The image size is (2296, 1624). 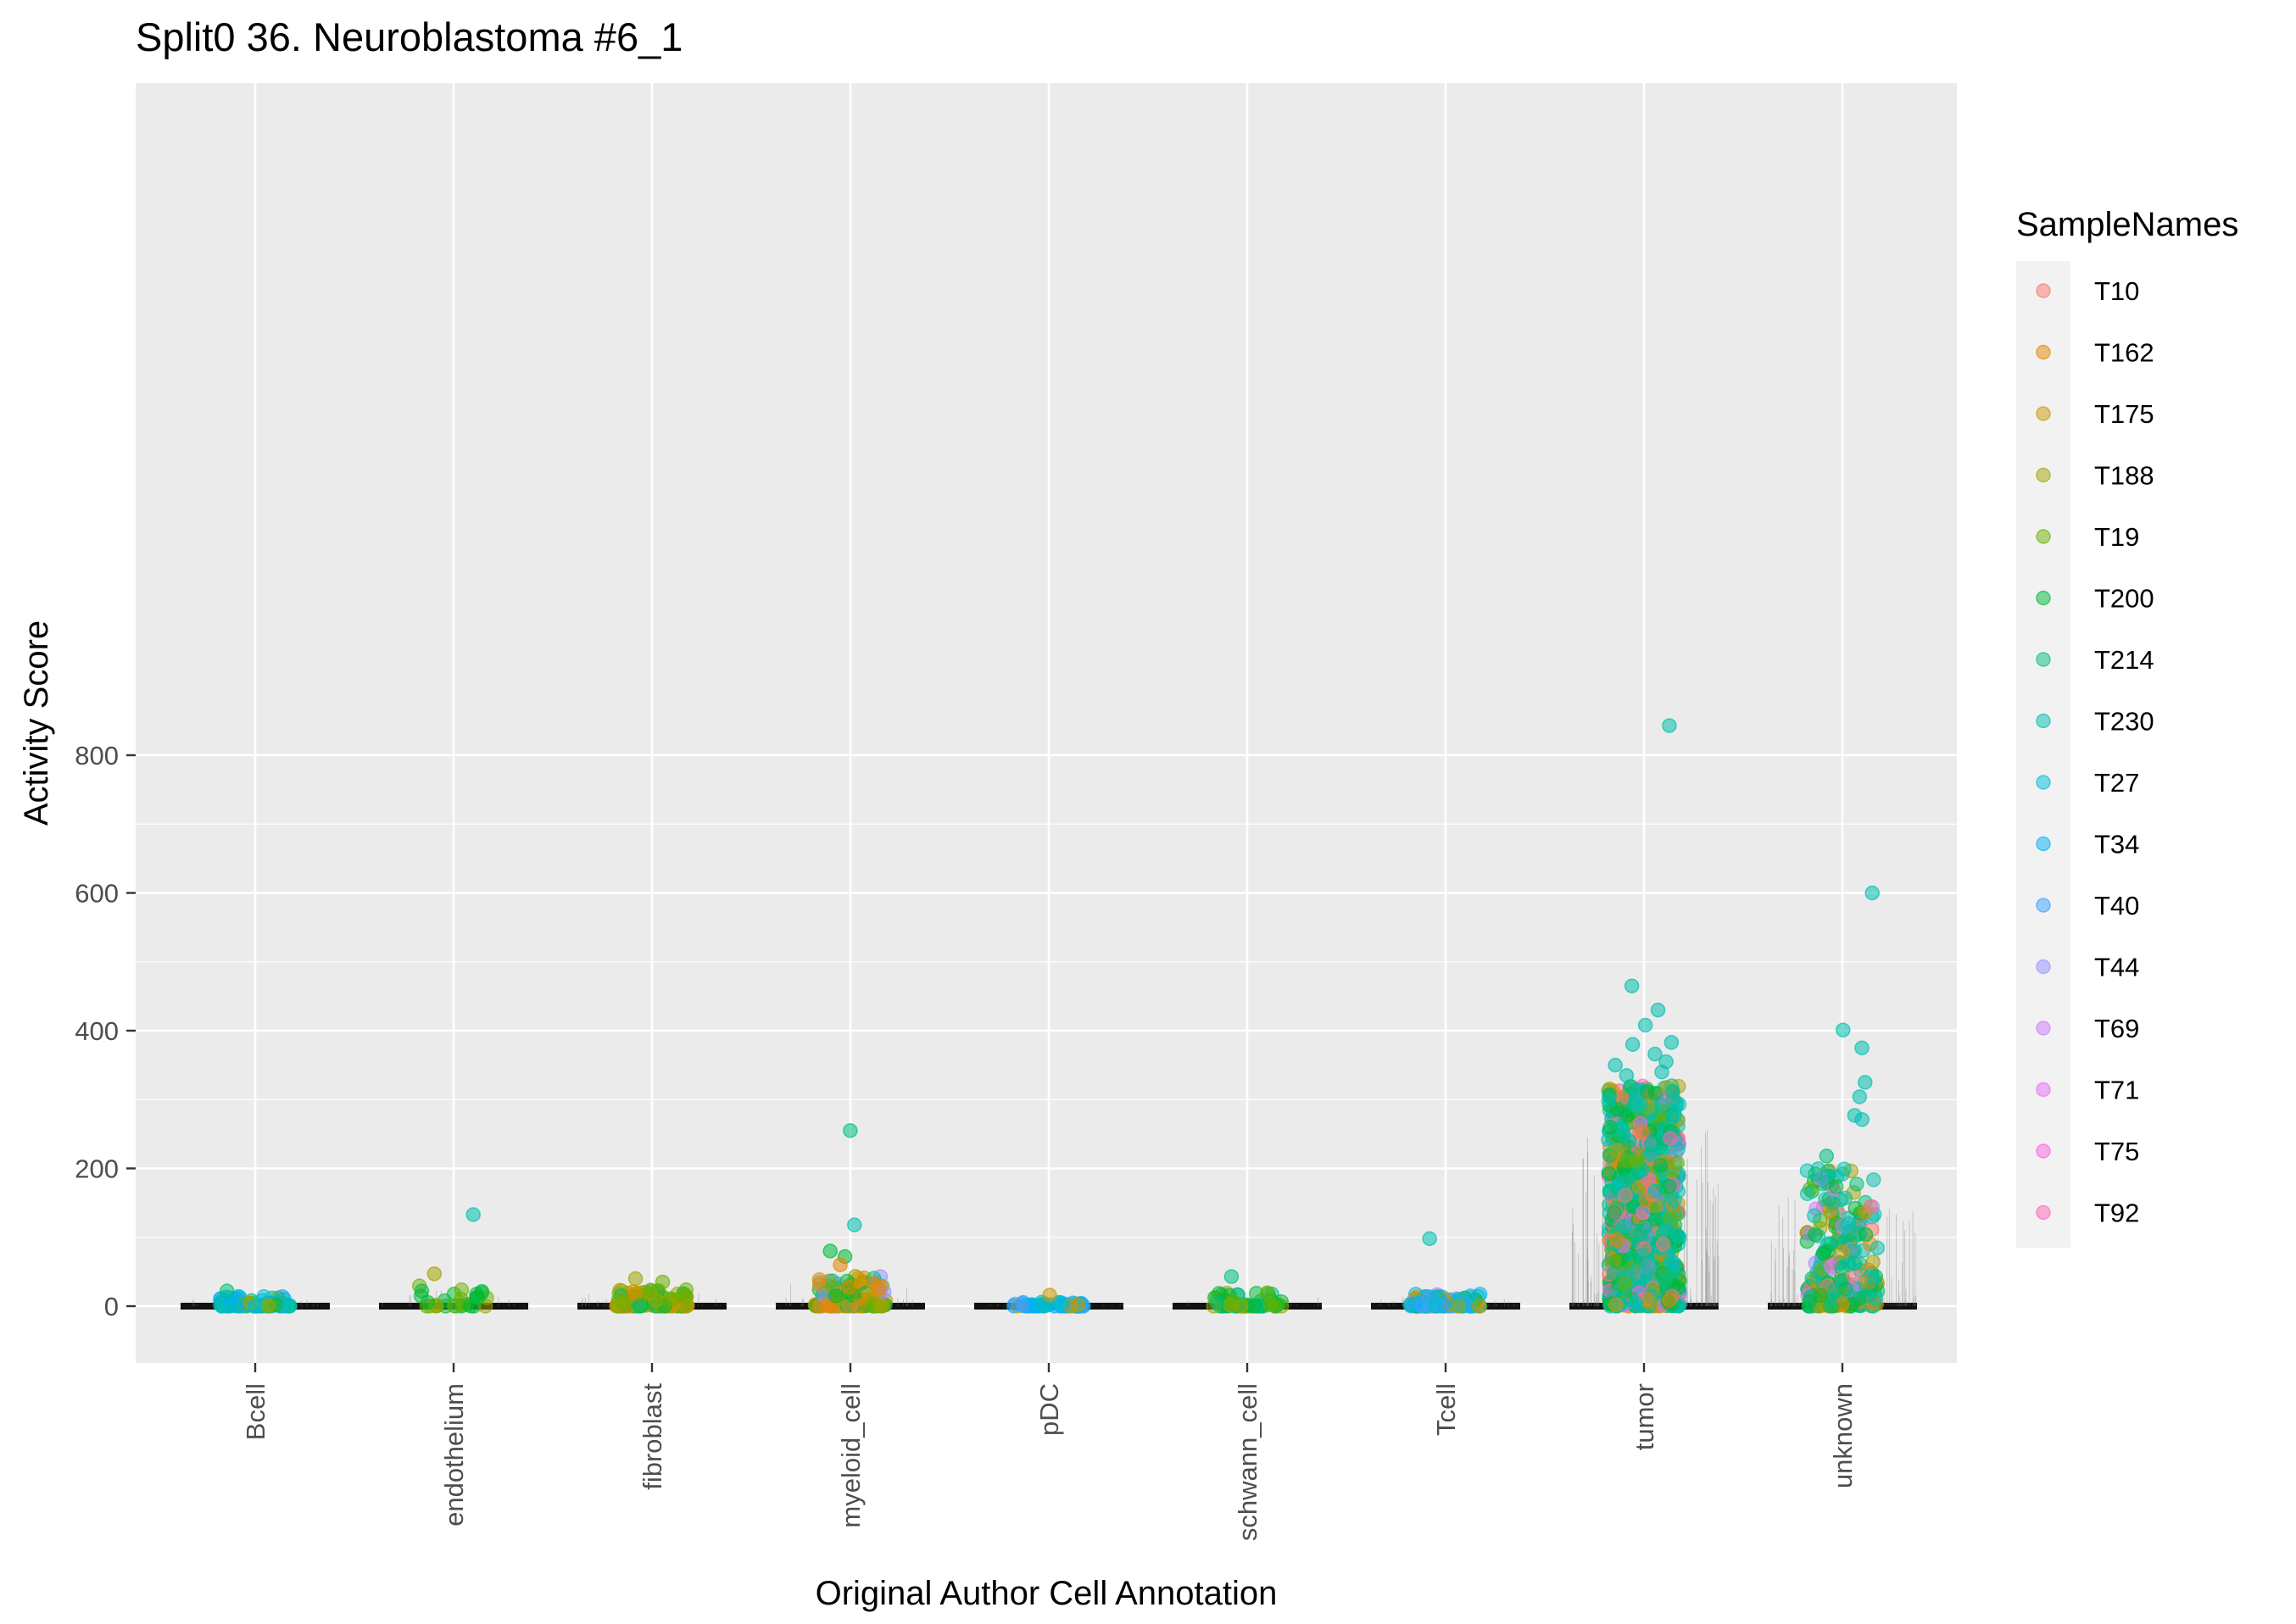 What do you see at coordinates (2124, 722) in the screenshot?
I see `legend-label: T230` at bounding box center [2124, 722].